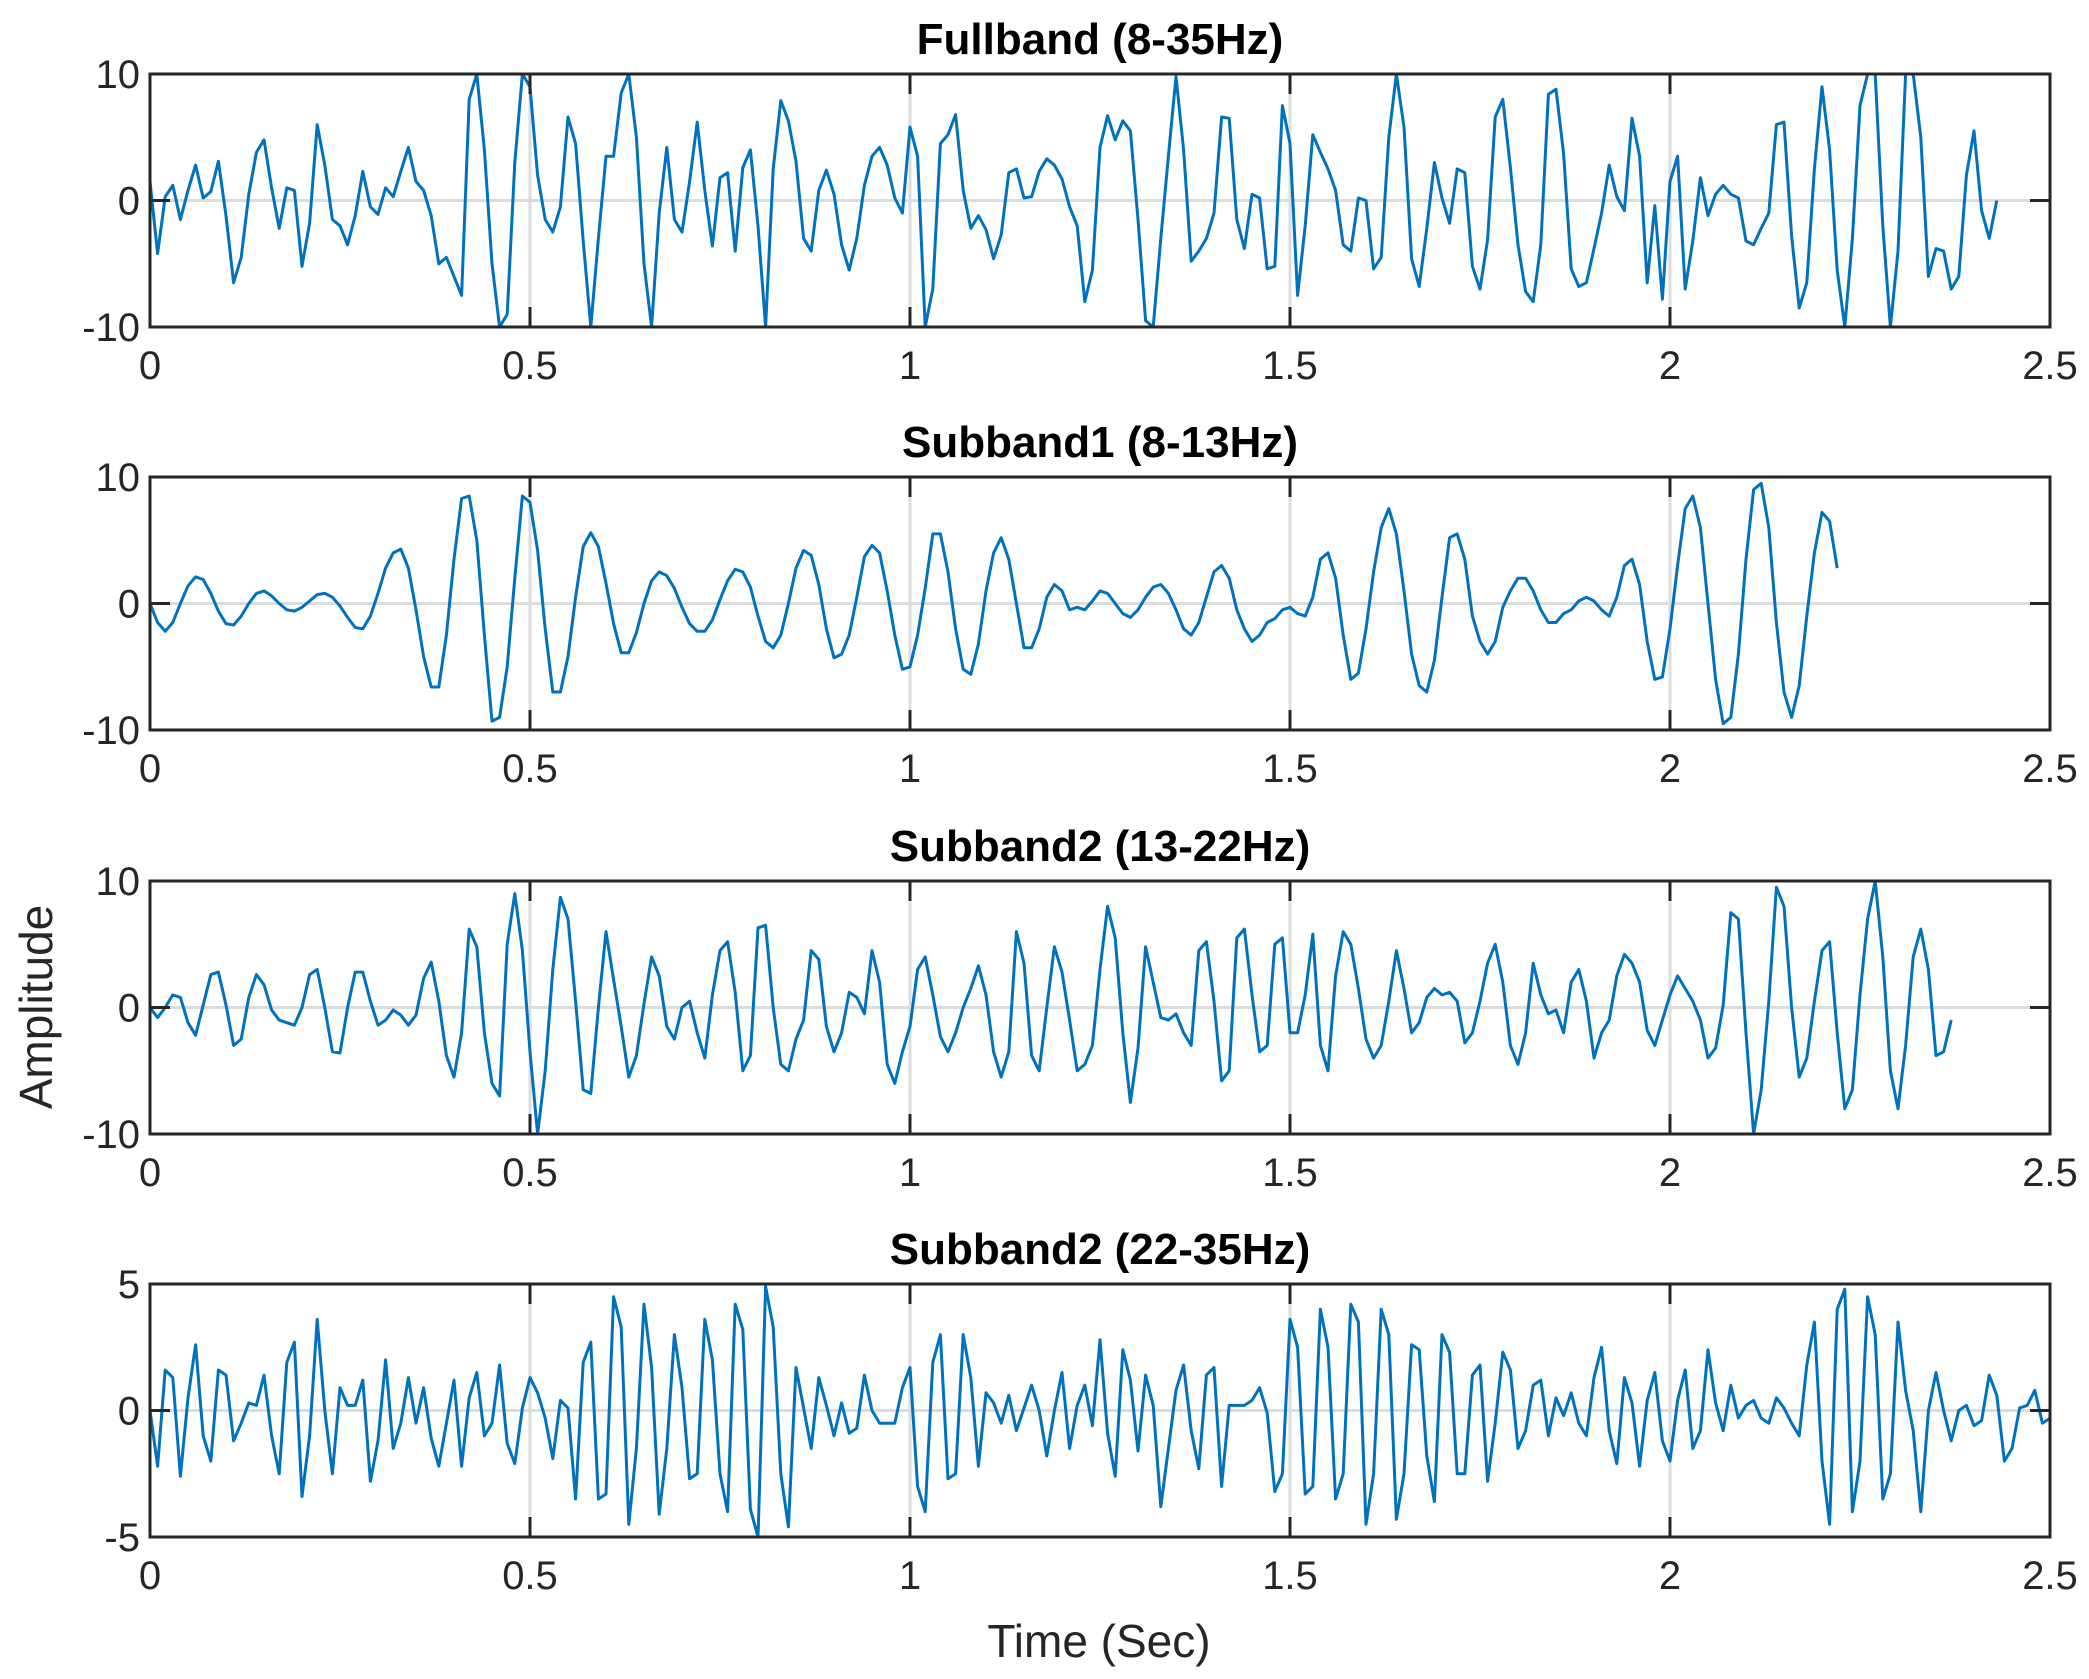 The height and width of the screenshot is (1679, 2089). What do you see at coordinates (129, 1285) in the screenshot?
I see `y-tick-label: 5` at bounding box center [129, 1285].